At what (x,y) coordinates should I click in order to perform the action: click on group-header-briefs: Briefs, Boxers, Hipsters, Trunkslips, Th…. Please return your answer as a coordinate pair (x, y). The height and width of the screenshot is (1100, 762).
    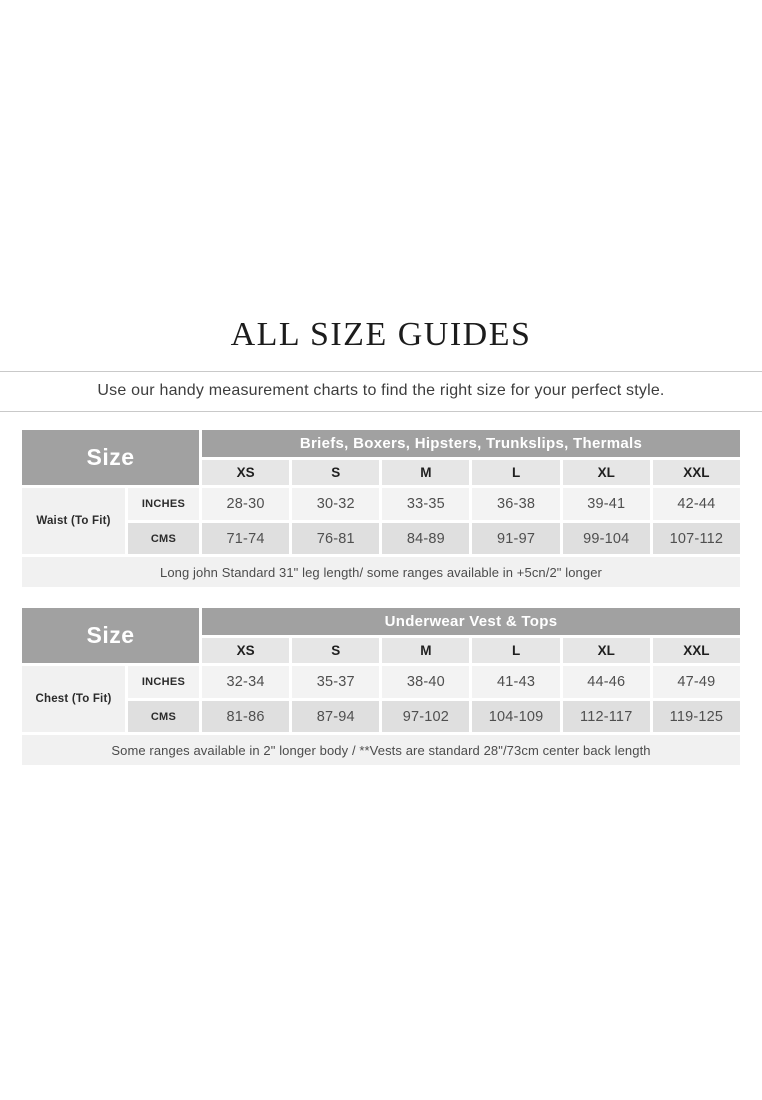
    Looking at the image, I should click on (471, 443).